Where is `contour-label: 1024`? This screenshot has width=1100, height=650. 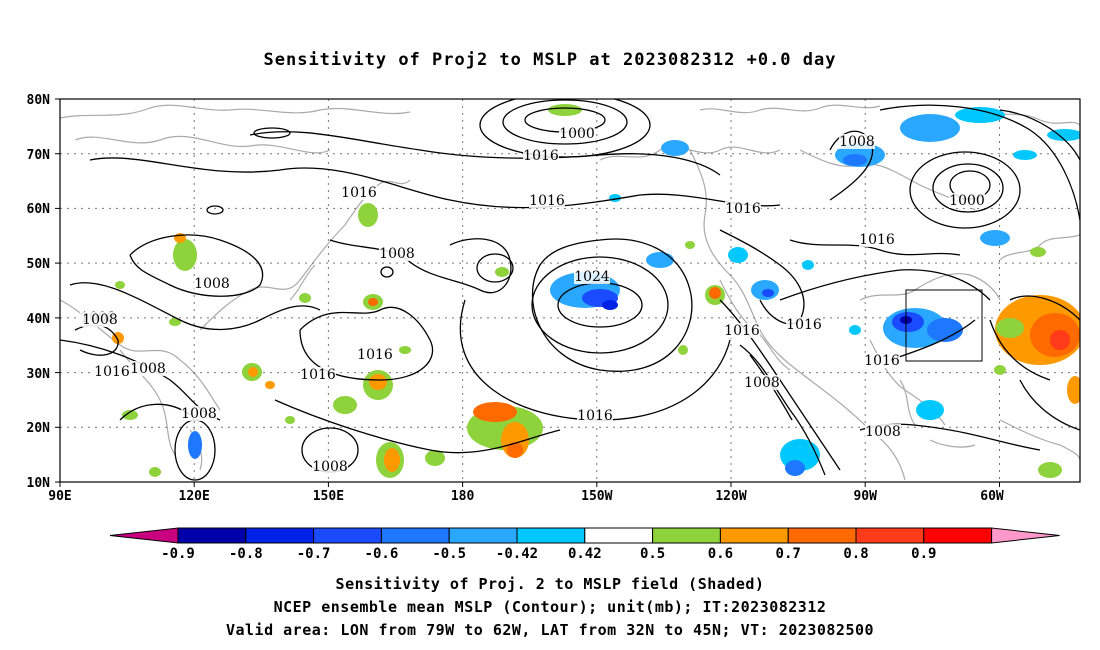 contour-label: 1024 is located at coordinates (592, 277).